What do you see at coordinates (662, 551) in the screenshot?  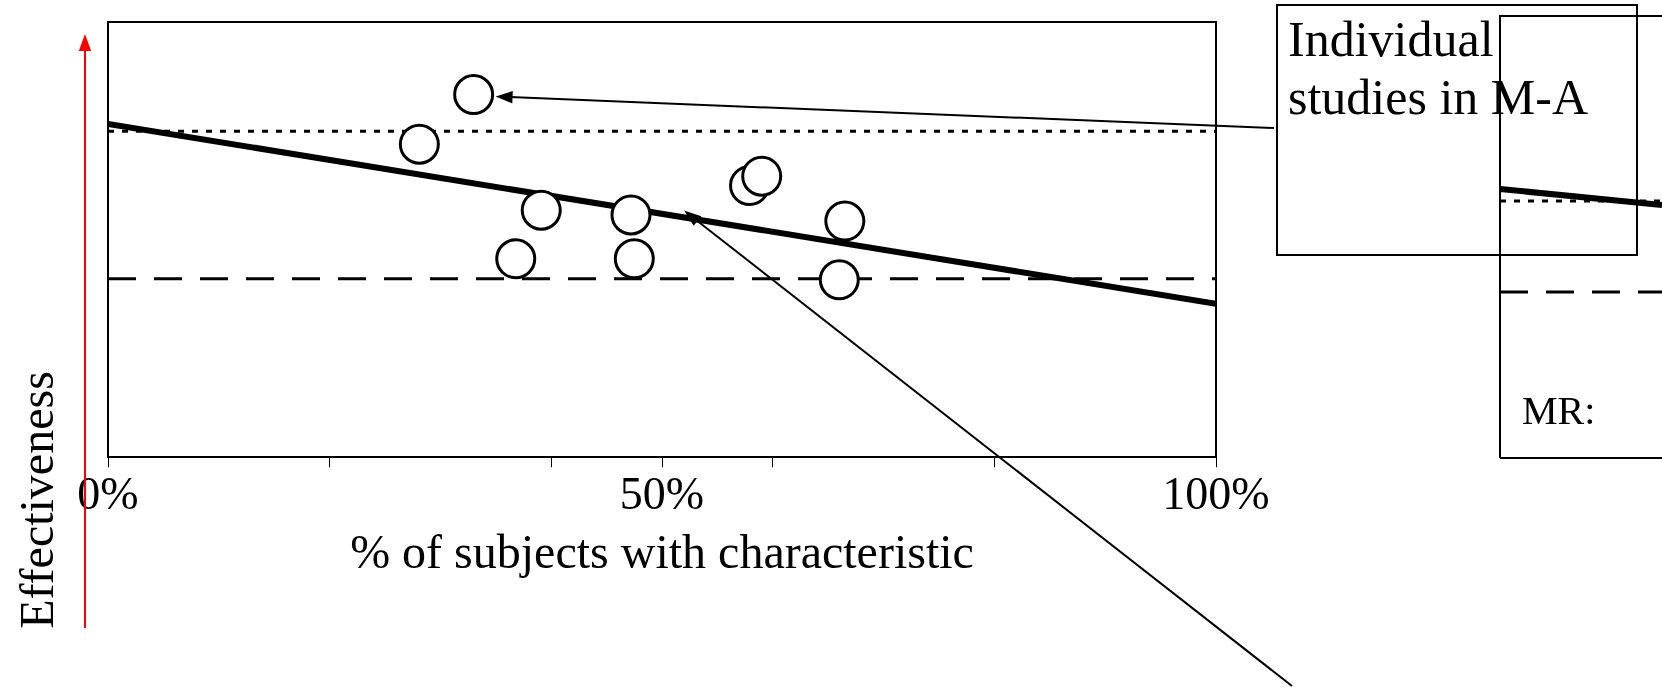 I see `x-axis-title: % of subjects with characteristic` at bounding box center [662, 551].